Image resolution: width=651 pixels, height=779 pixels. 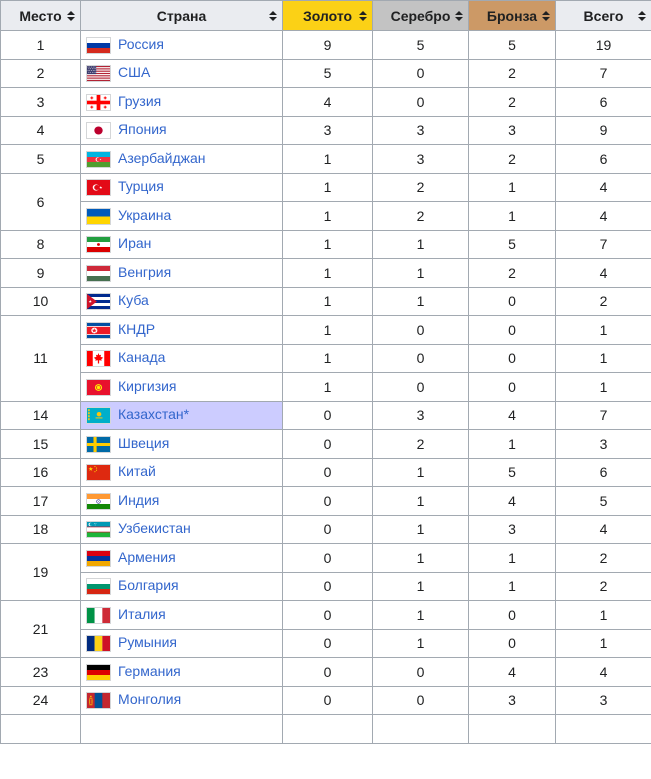 I want to click on country-link: Армения, so click(x=147, y=556).